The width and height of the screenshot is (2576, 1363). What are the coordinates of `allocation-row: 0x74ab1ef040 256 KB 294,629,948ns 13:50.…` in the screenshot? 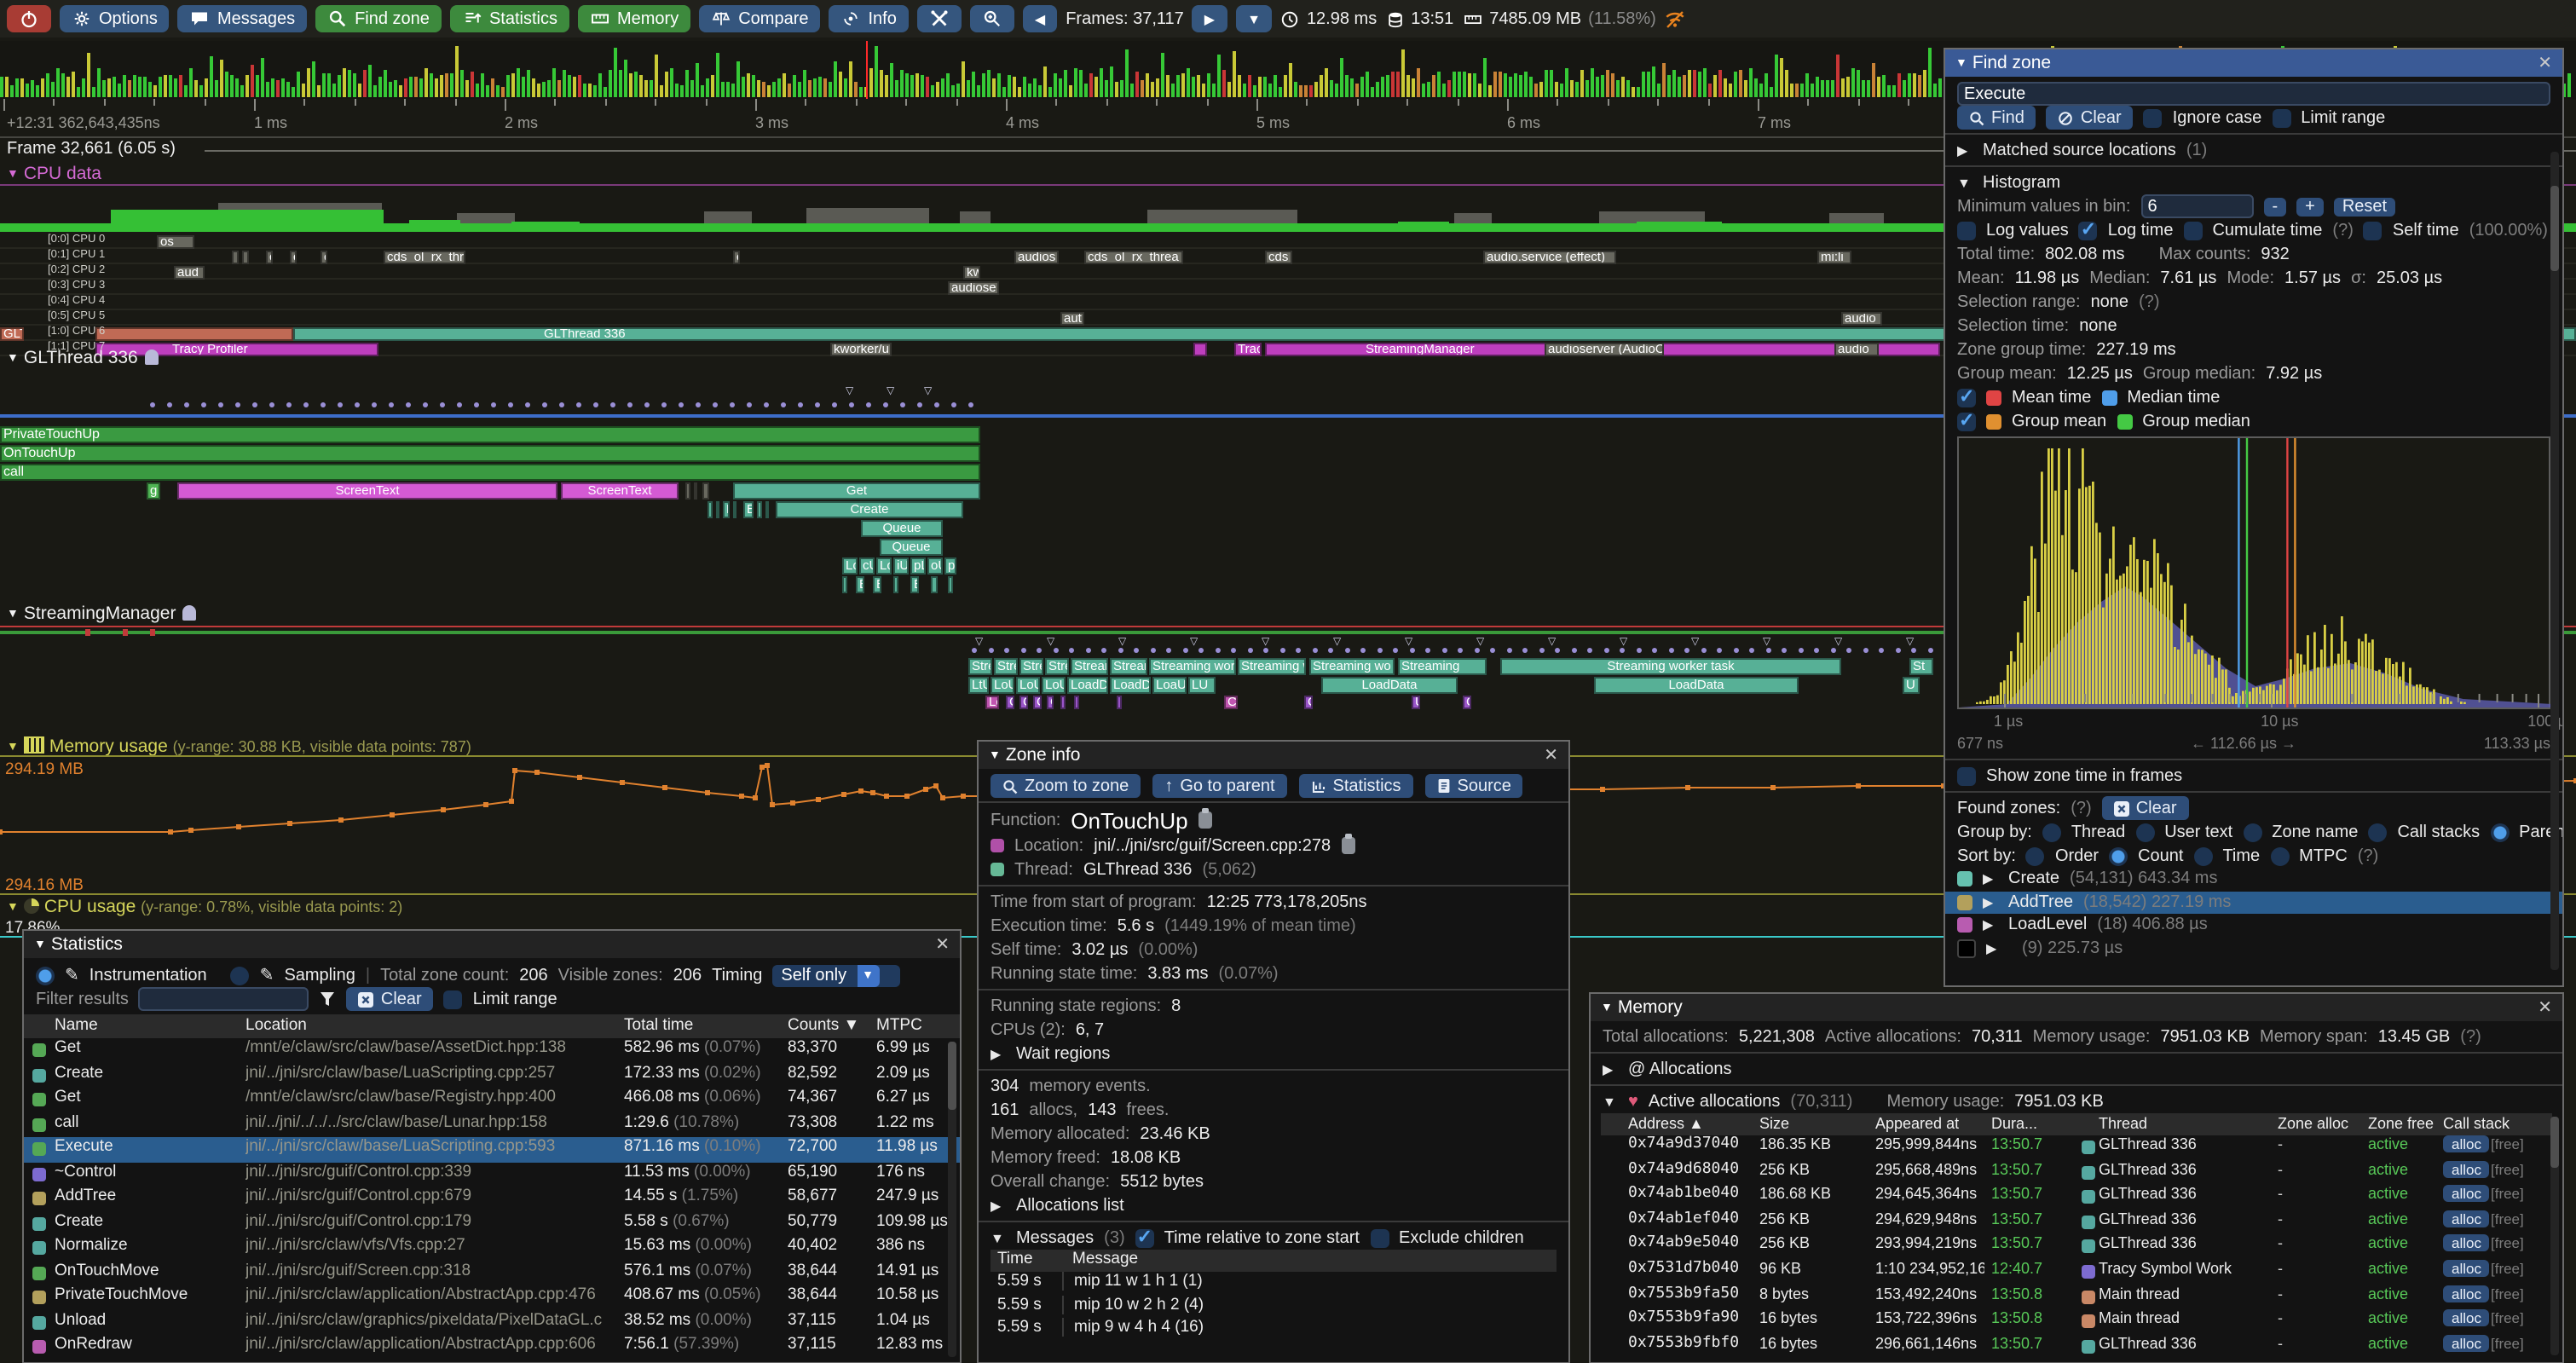 It's located at (2076, 1220).